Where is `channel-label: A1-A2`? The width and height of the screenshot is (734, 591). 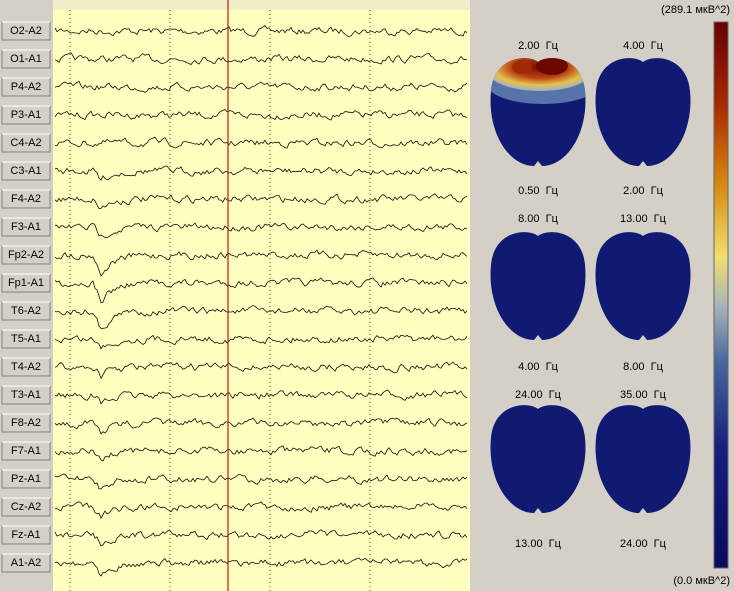 channel-label: A1-A2 is located at coordinates (26, 563).